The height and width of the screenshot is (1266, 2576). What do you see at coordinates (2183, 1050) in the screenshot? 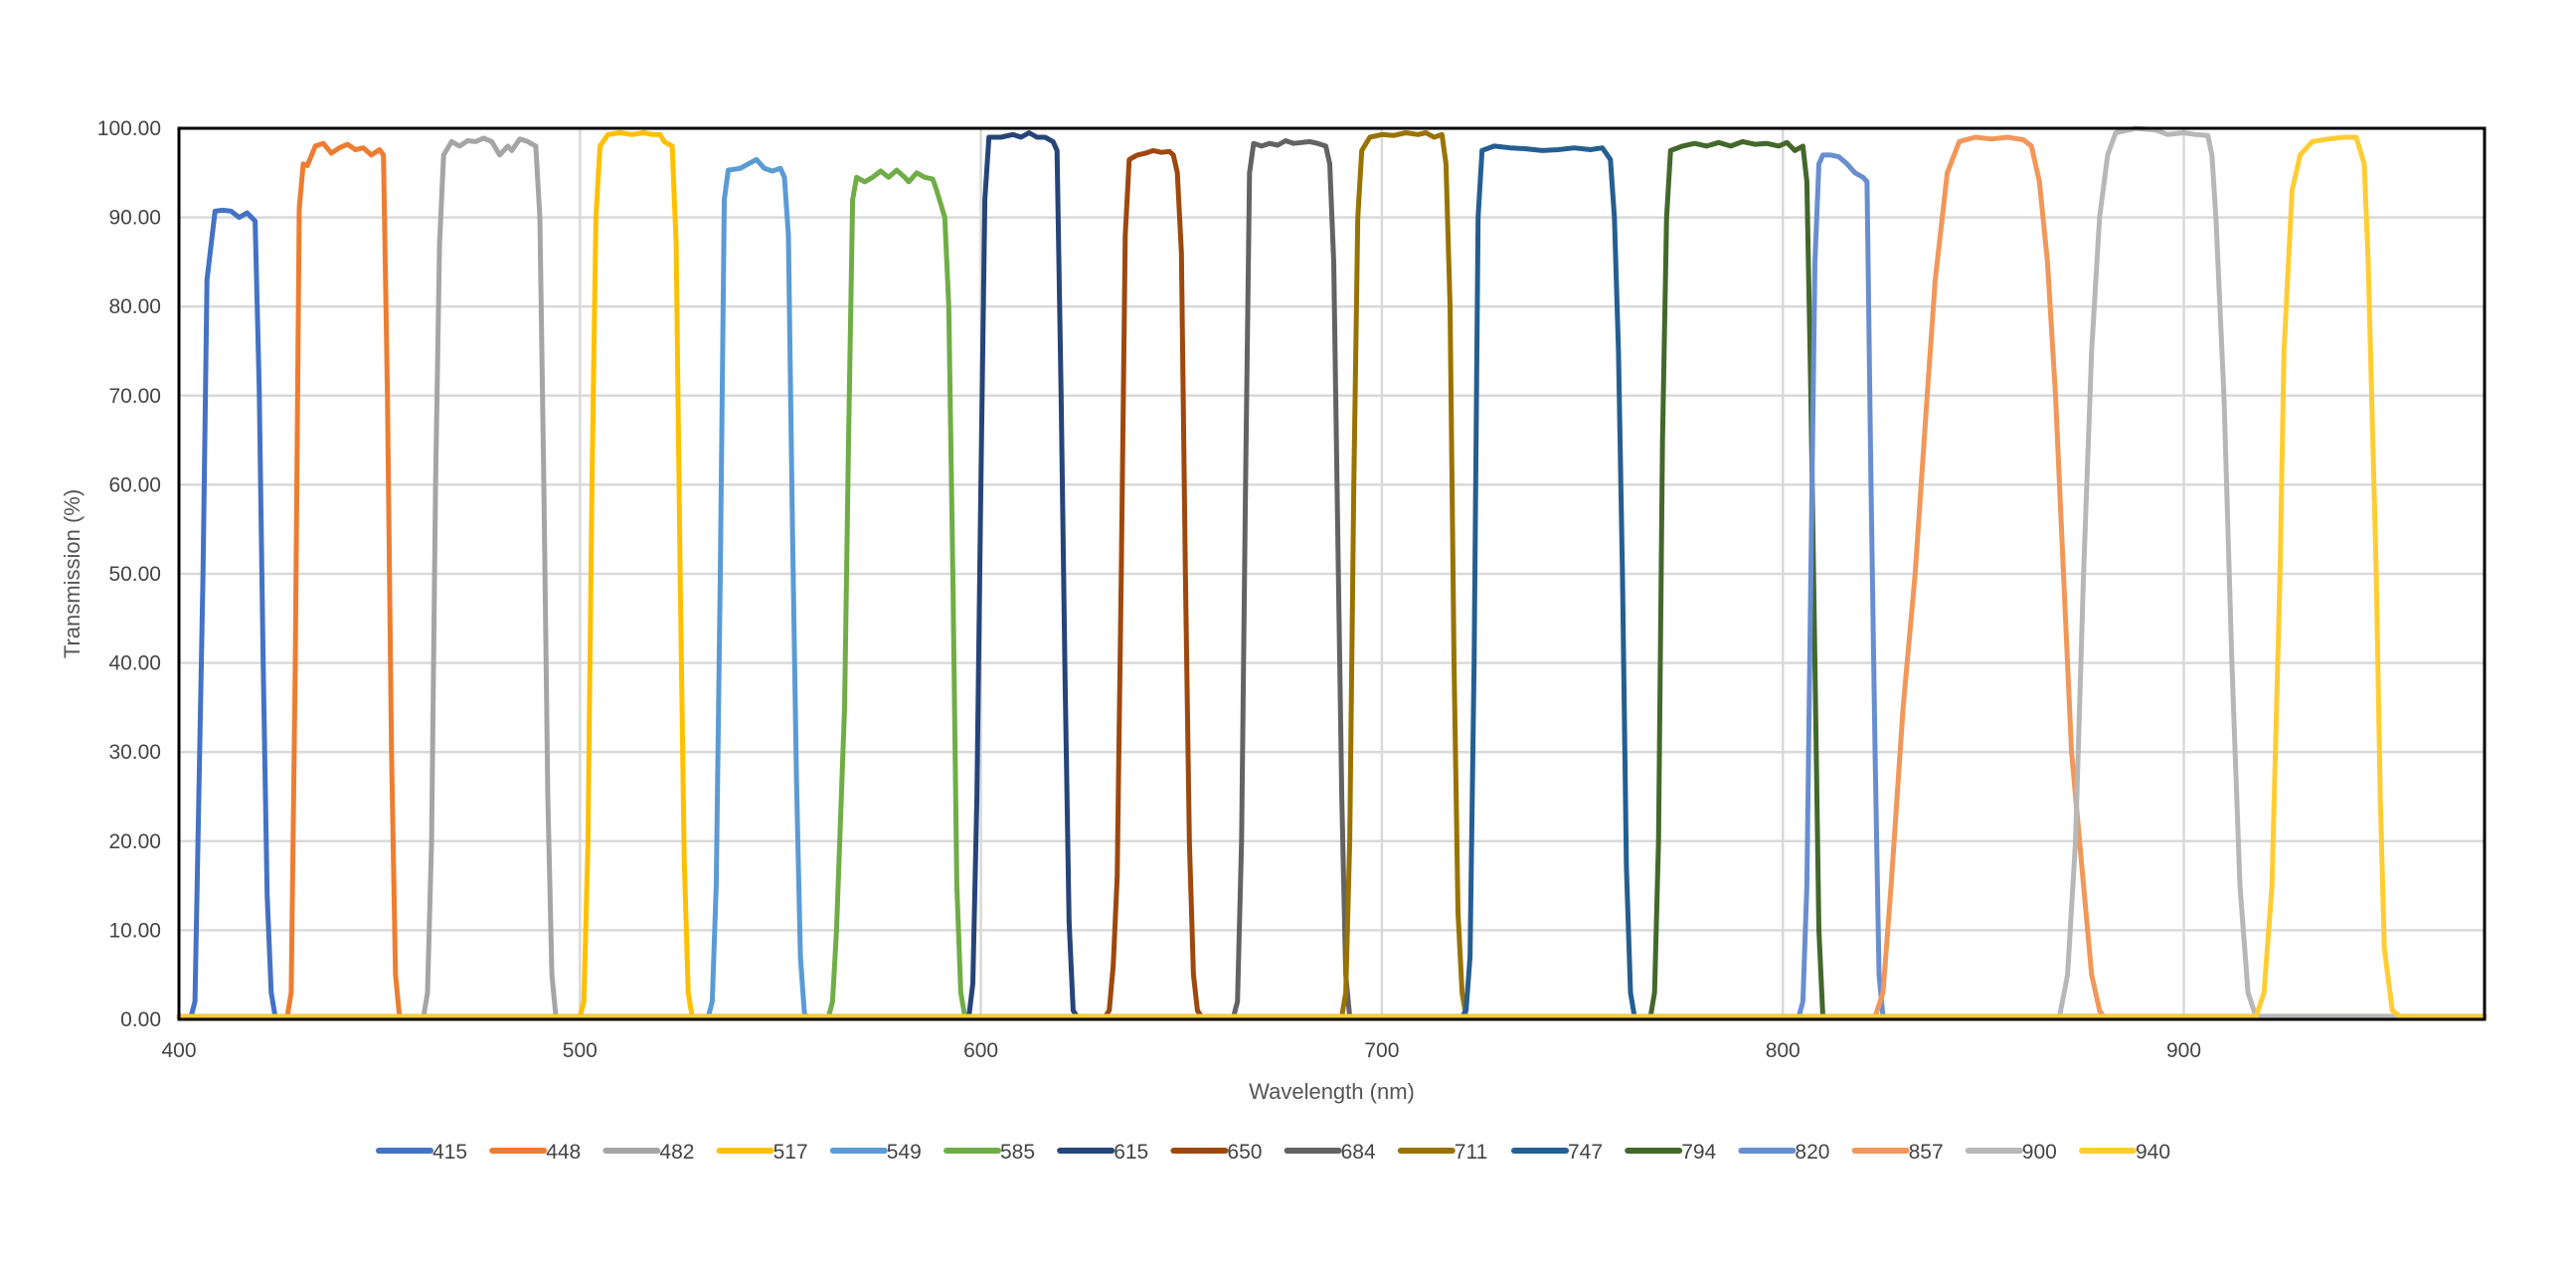
I see `x-tick-label: 900` at bounding box center [2183, 1050].